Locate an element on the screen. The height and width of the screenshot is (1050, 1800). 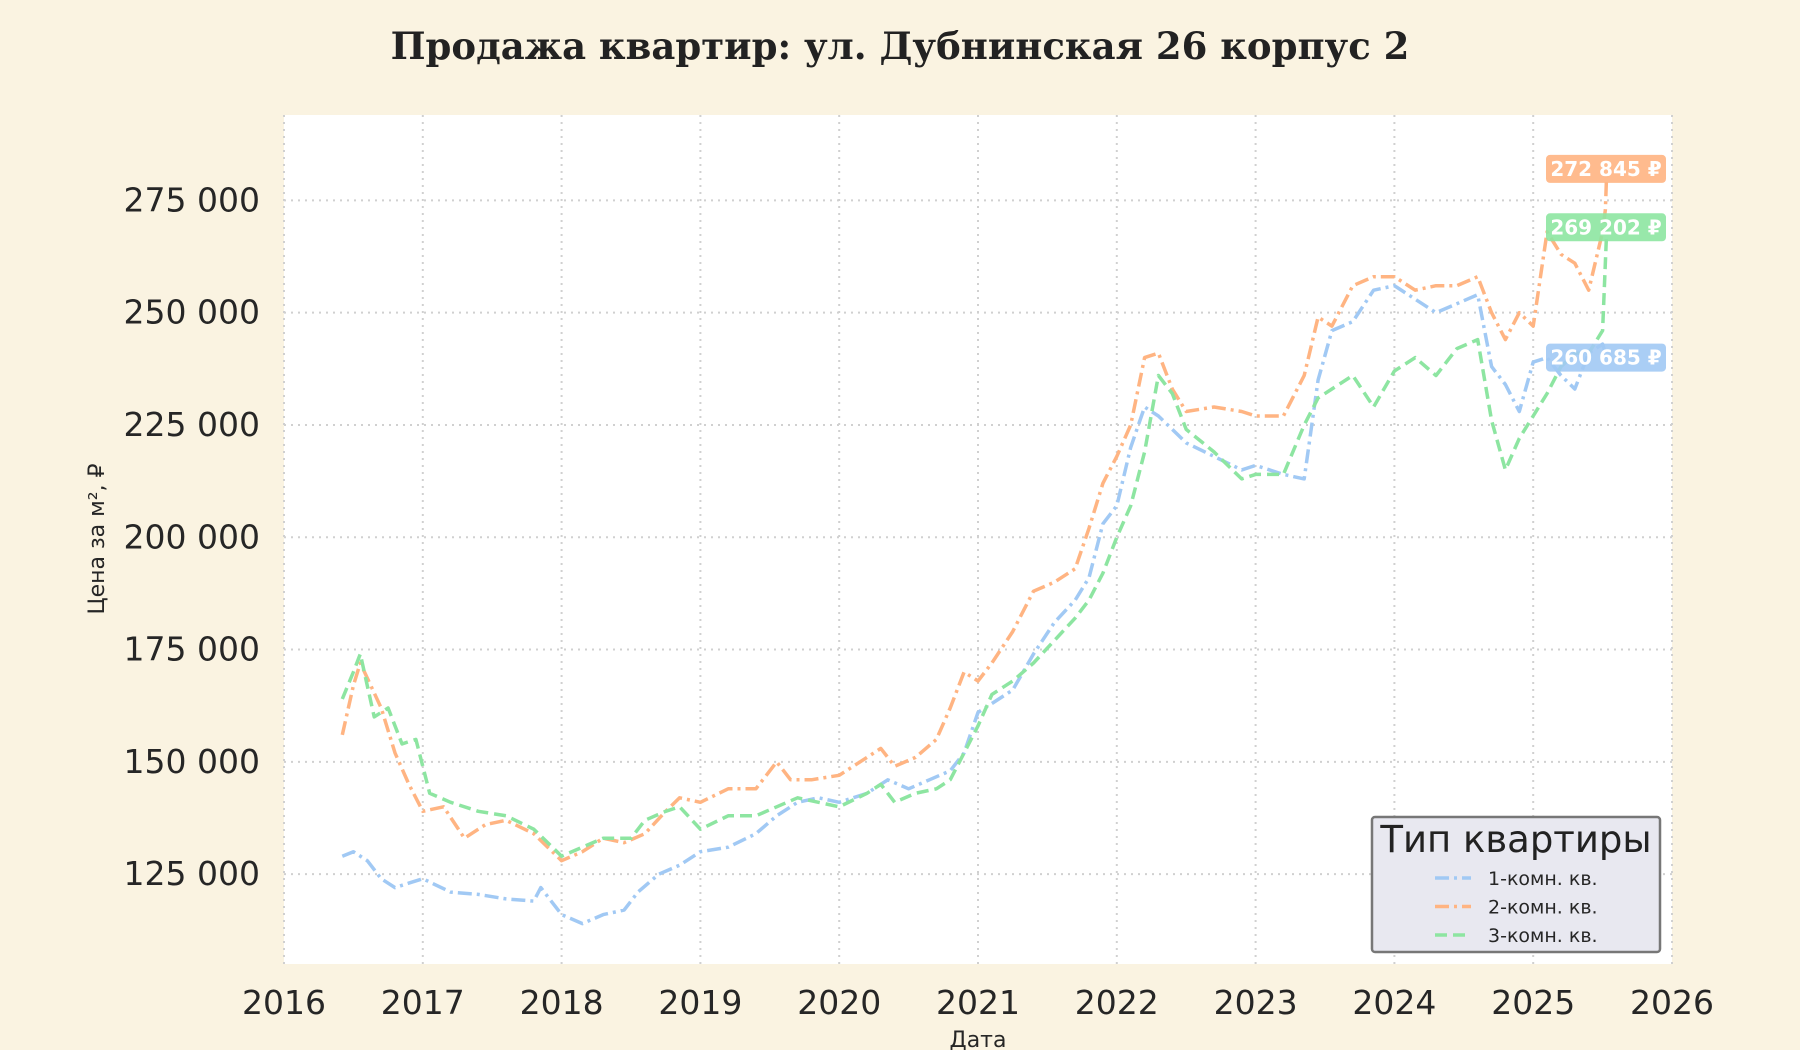
end-label-3: 269 202 ₽ is located at coordinates (1606, 227).